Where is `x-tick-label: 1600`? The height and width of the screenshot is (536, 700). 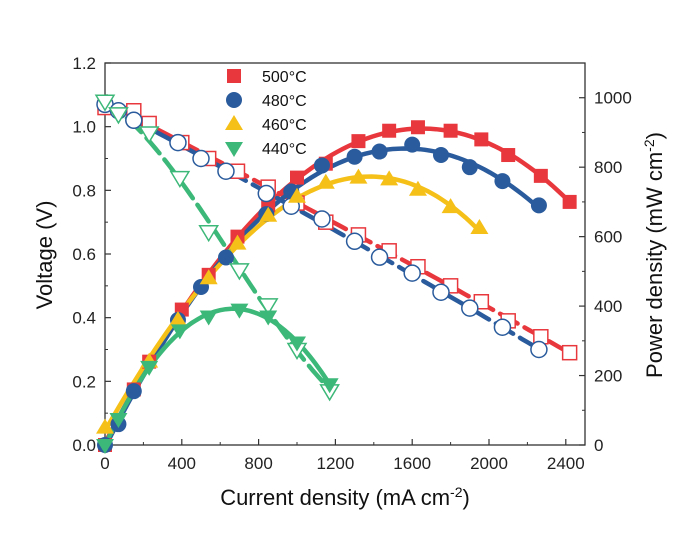 x-tick-label: 1600 is located at coordinates (412, 463).